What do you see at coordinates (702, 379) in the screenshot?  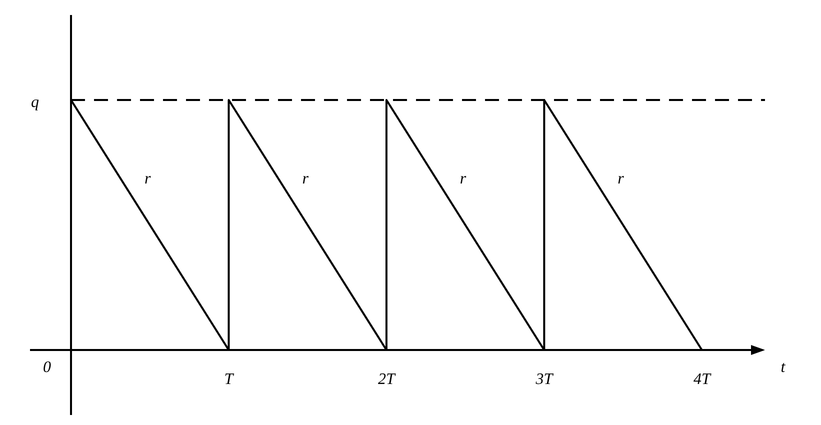 I see `x-tick-label: 4T` at bounding box center [702, 379].